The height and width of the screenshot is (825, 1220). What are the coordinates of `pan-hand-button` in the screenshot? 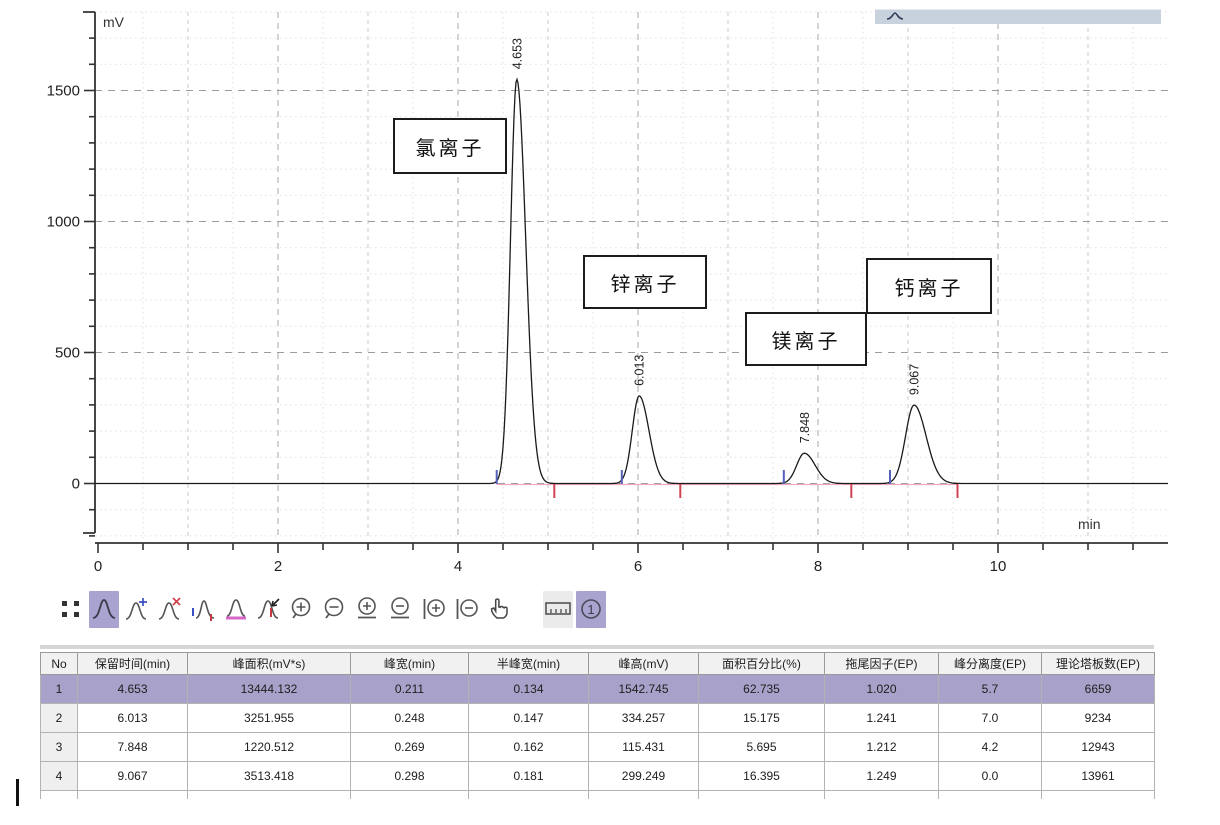 It's located at (500, 609).